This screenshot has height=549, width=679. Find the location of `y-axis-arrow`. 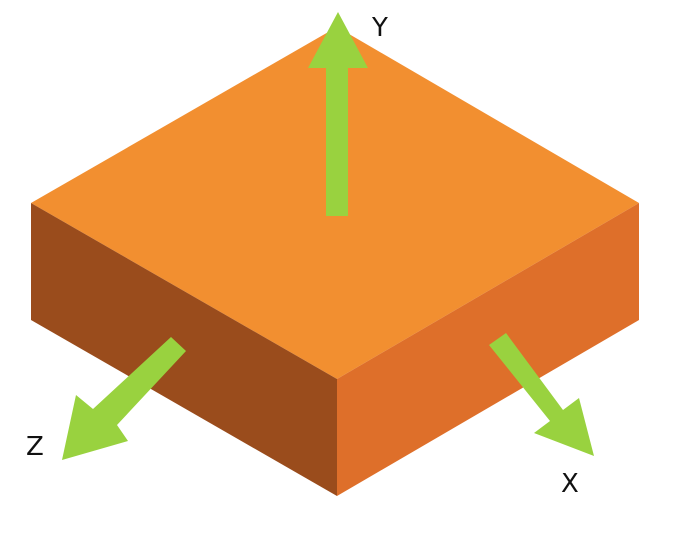

y-axis-arrow is located at coordinates (338, 114).